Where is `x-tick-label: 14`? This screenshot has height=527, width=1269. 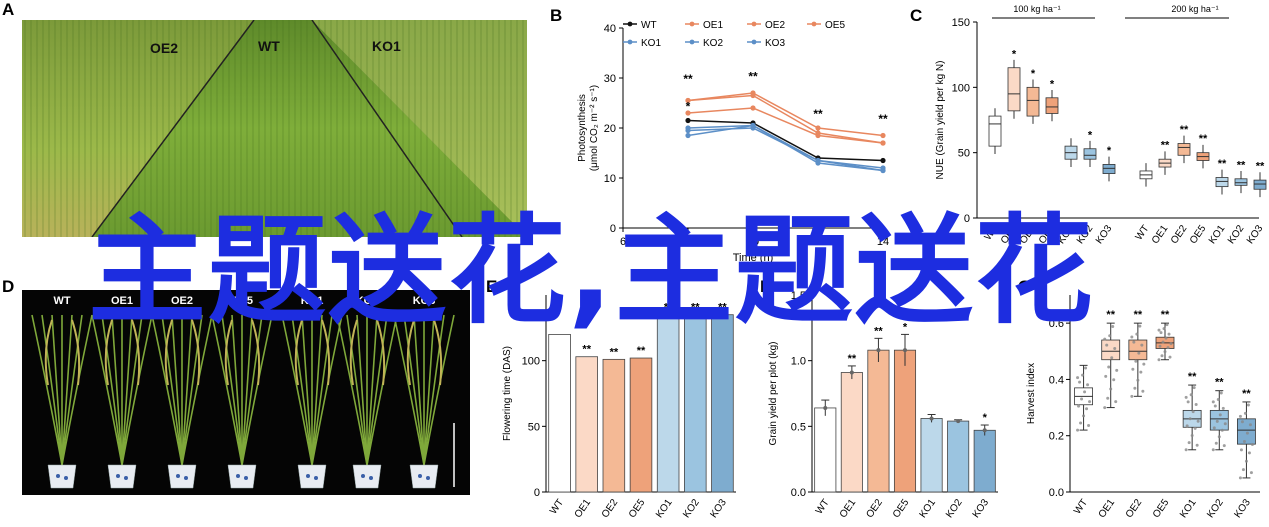
x-tick-label: 14 is located at coordinates (883, 242).